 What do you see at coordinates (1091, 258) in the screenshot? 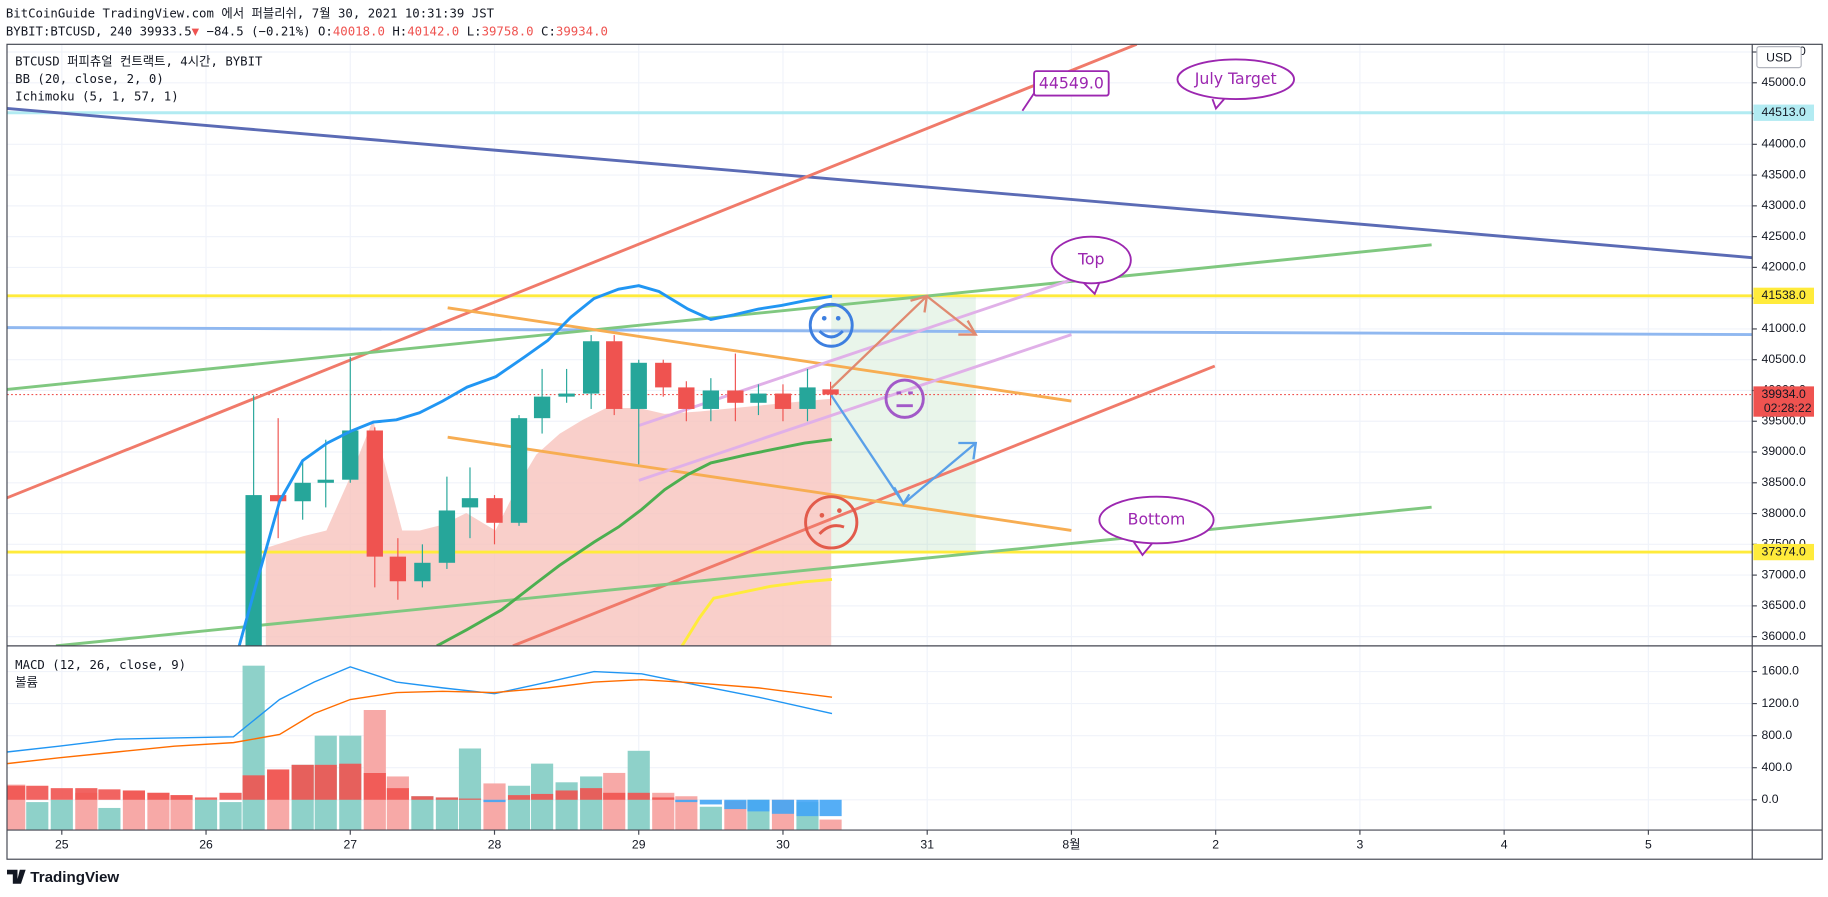
I see `annotation: Top` at bounding box center [1091, 258].